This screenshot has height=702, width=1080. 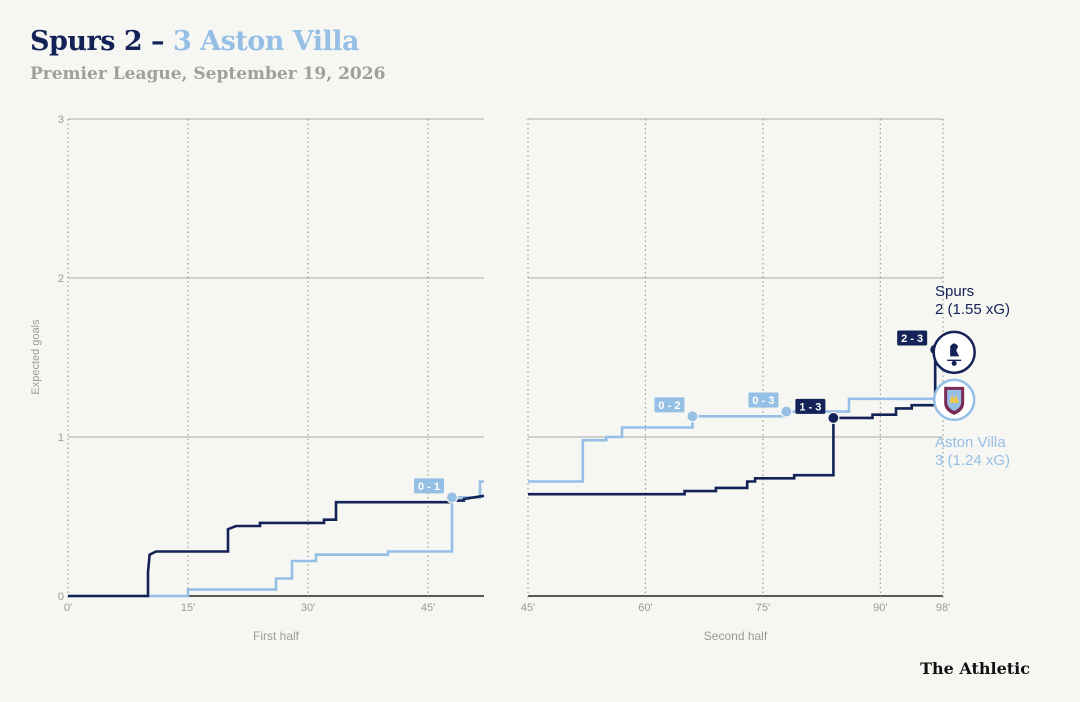 What do you see at coordinates (954, 363) in the screenshot?
I see `spurs-ball` at bounding box center [954, 363].